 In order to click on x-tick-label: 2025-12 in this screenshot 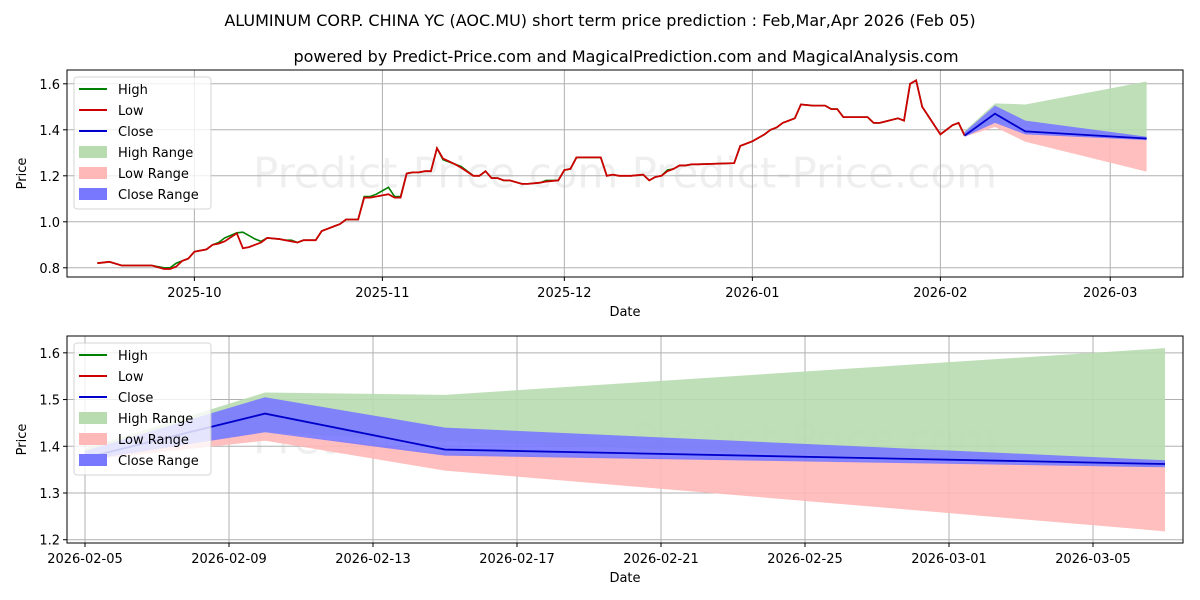, I will do `click(564, 293)`.